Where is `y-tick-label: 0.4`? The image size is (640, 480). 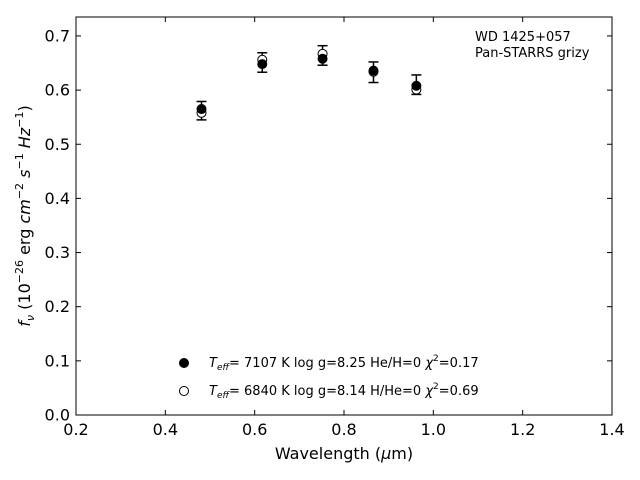
y-tick-label: 0.4 is located at coordinates (57, 198).